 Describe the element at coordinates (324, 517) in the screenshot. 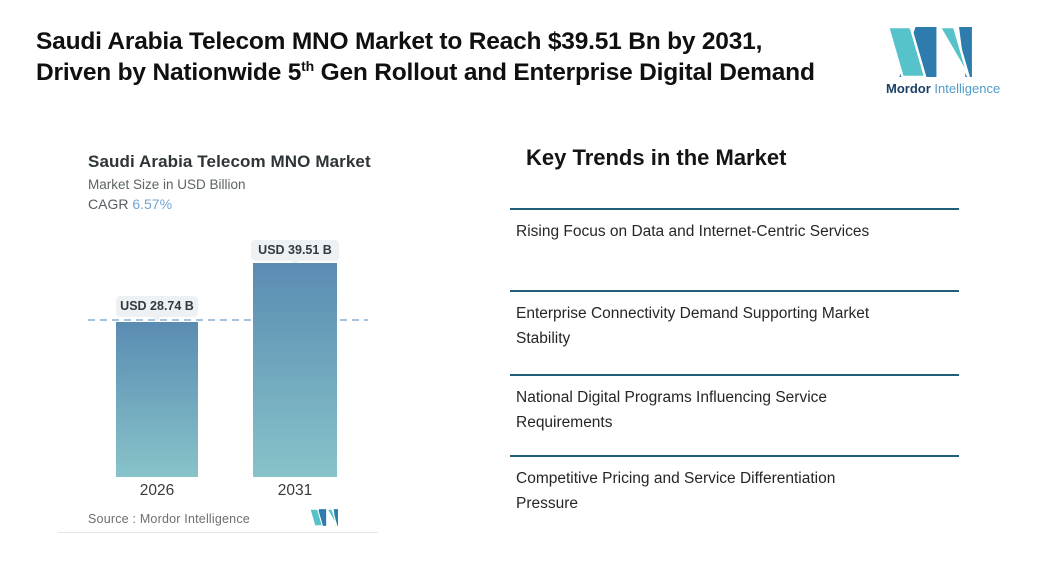

I see `mordor-logo-mini-icon` at that location.